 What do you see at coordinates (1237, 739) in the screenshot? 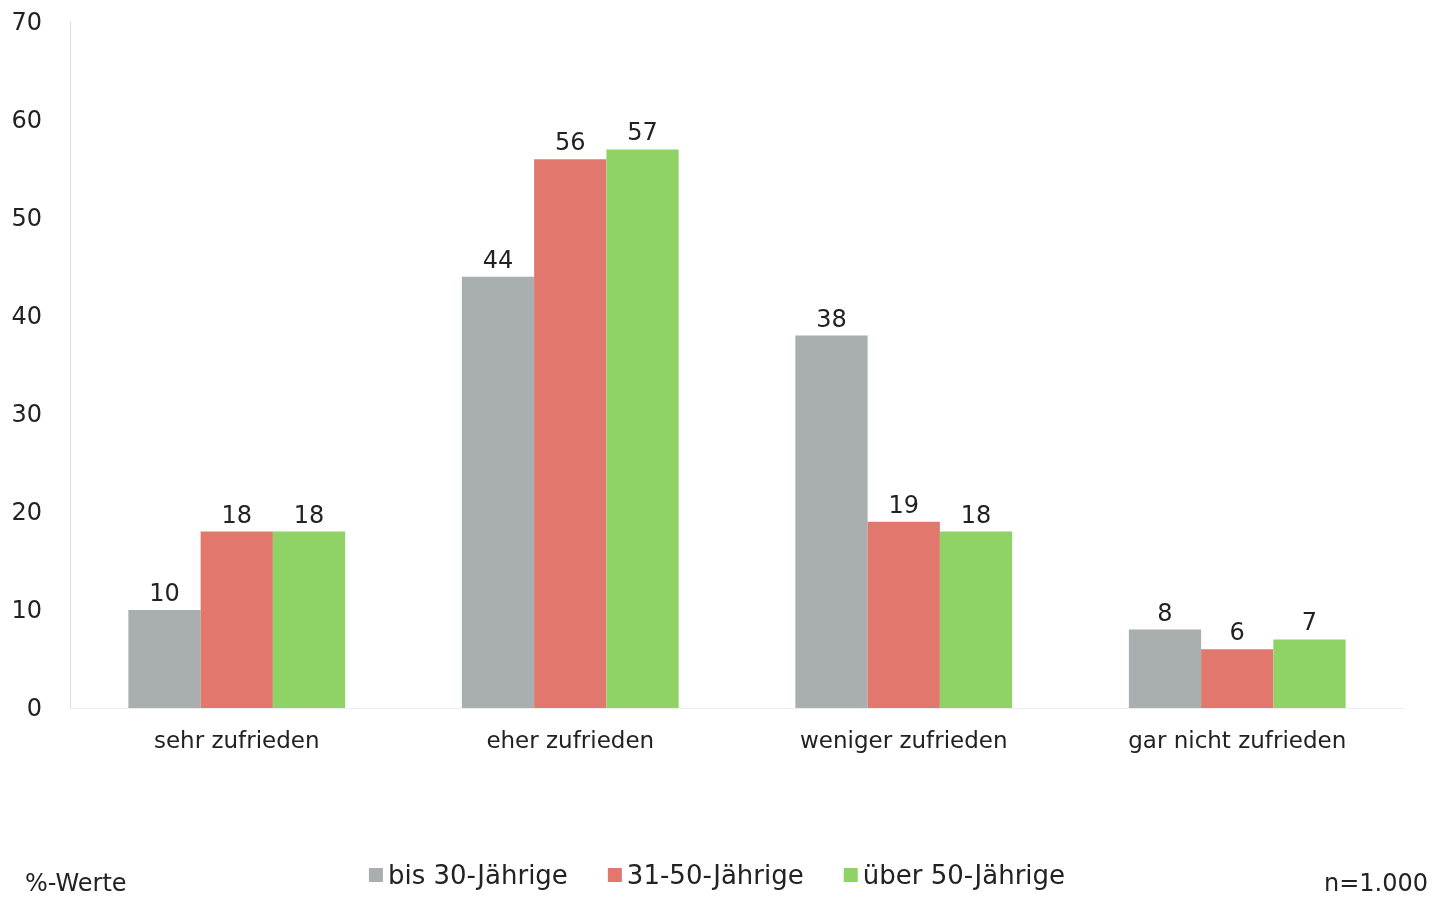
I see `x-tick-label: gar nicht zufrieden` at bounding box center [1237, 739].